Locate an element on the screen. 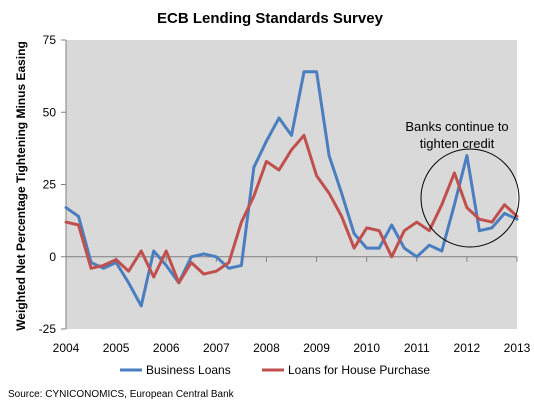  y-tick-label: 50 is located at coordinates (50, 112).